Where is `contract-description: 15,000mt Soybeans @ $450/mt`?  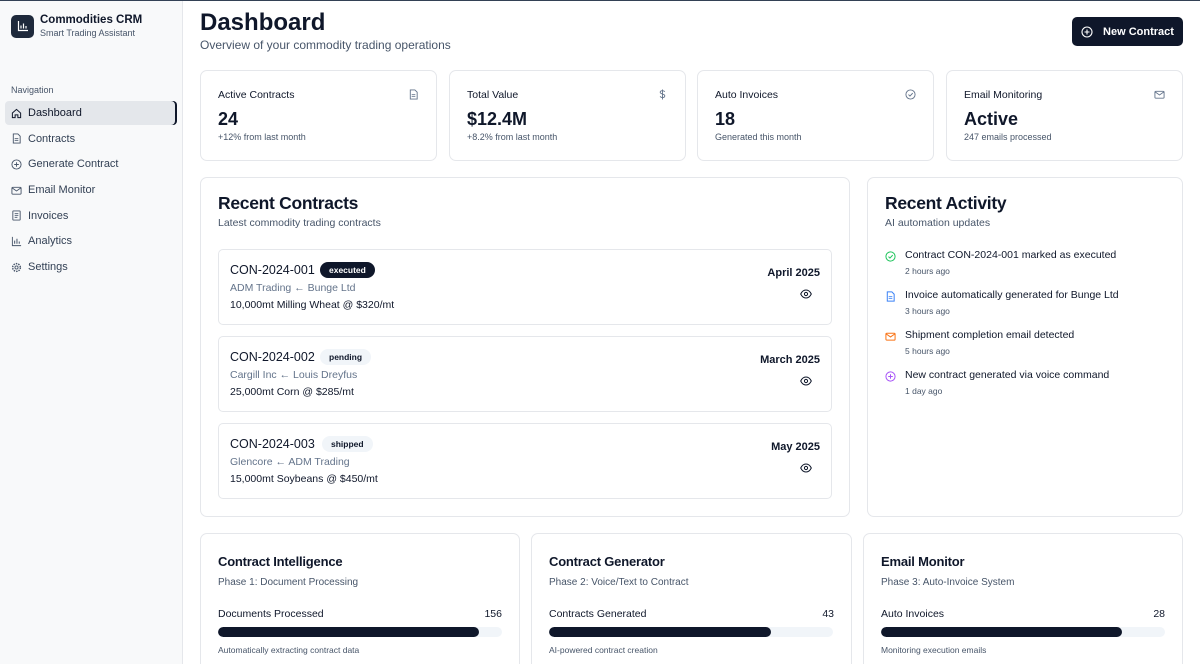 contract-description: 15,000mt Soybeans @ $450/mt is located at coordinates (304, 479).